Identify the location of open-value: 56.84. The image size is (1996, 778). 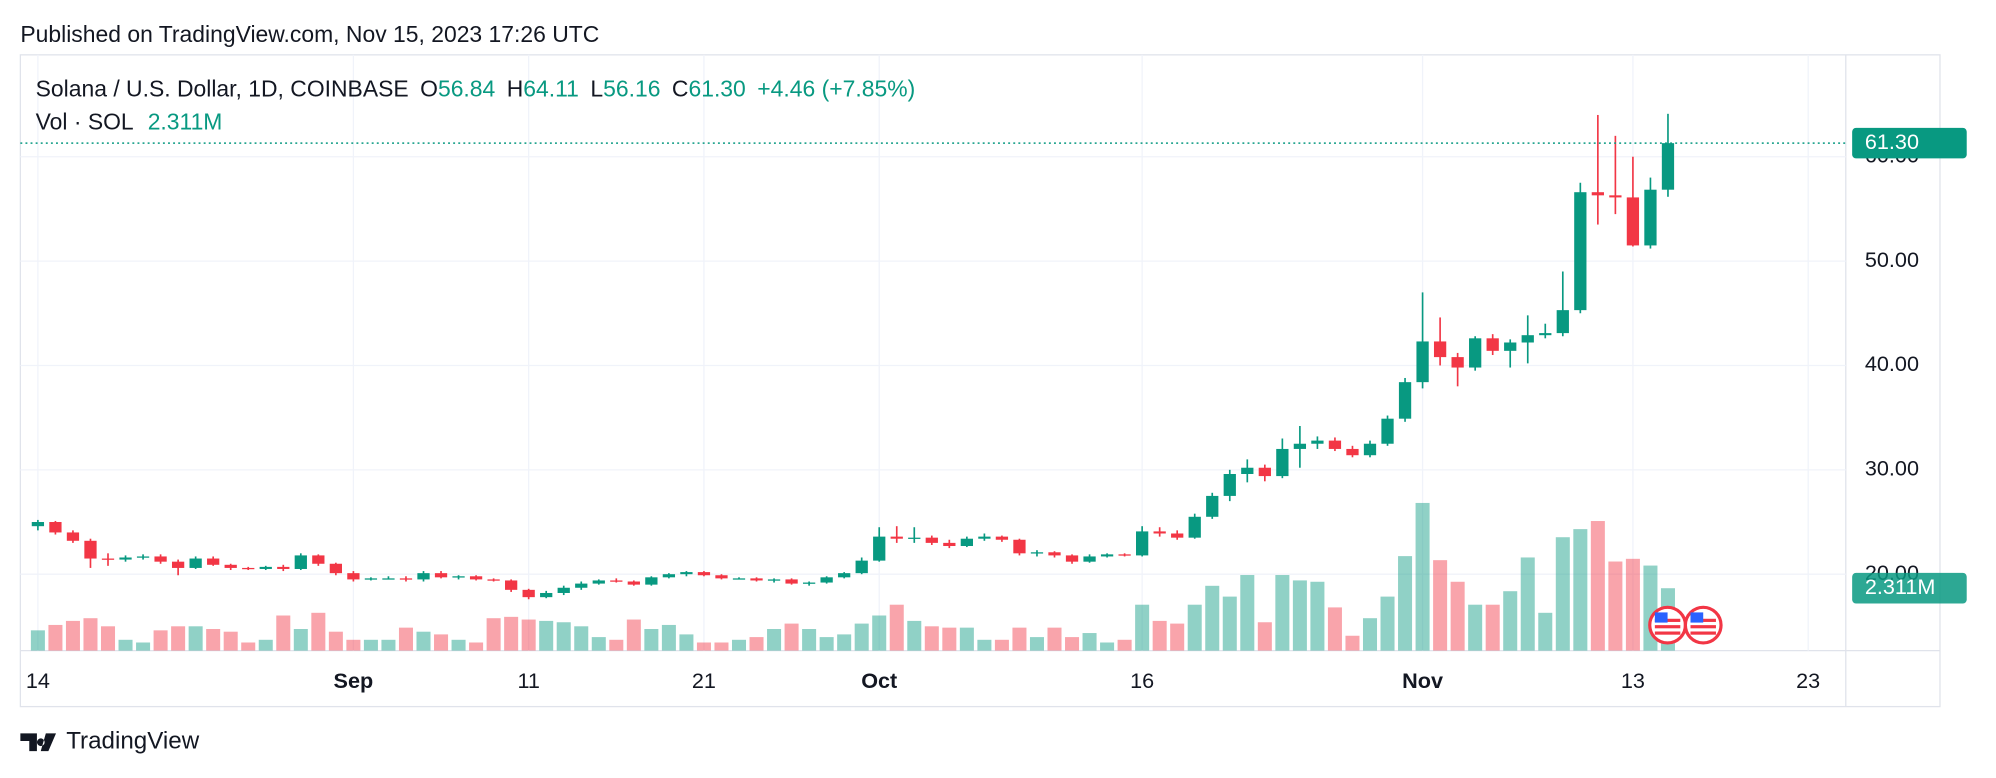
(467, 89).